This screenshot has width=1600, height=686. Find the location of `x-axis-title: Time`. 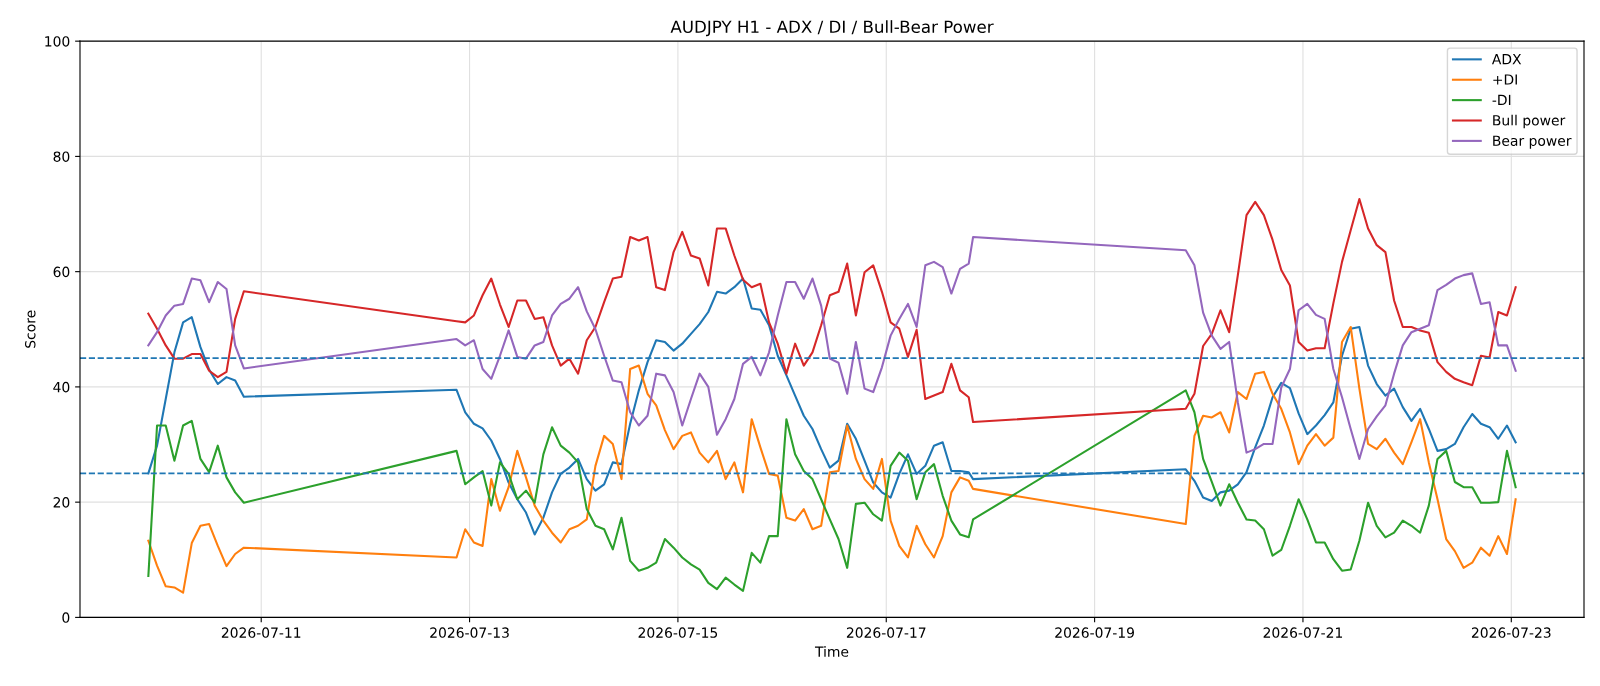

x-axis-title: Time is located at coordinates (831, 651).